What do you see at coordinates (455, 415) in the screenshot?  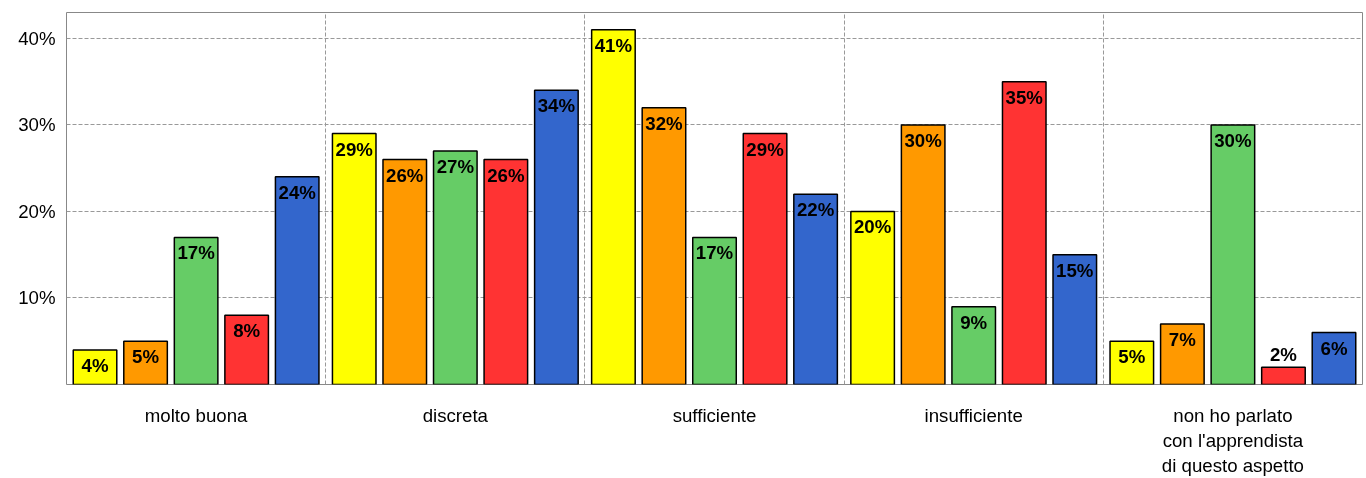 I see `x-tick-label: discreta` at bounding box center [455, 415].